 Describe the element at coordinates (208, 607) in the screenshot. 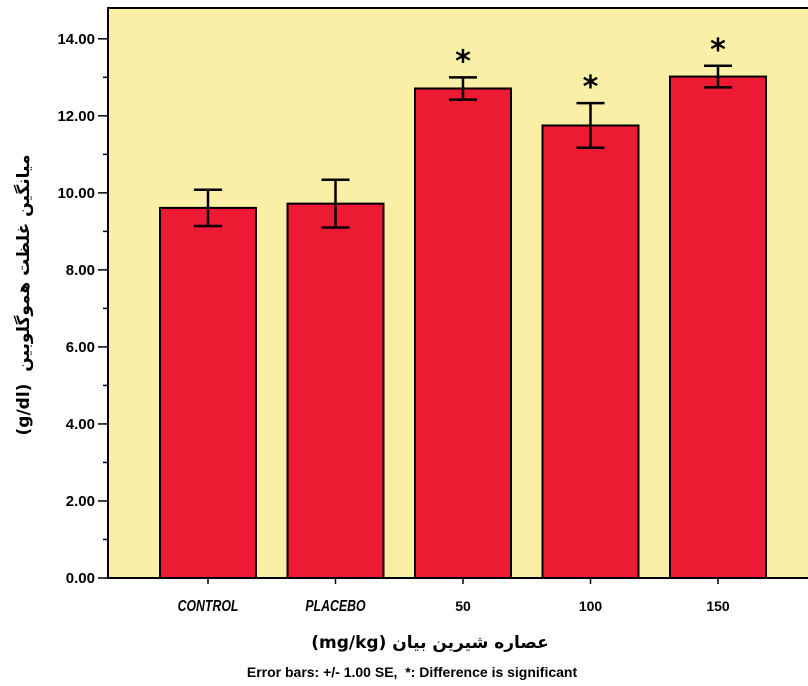

I see `x-tick-label-control: CONTROL` at that location.